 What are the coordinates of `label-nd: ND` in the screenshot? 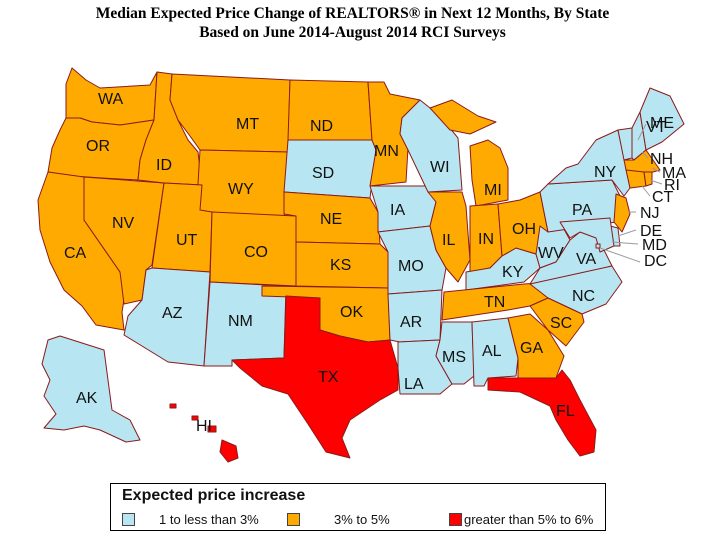 It's located at (321, 126).